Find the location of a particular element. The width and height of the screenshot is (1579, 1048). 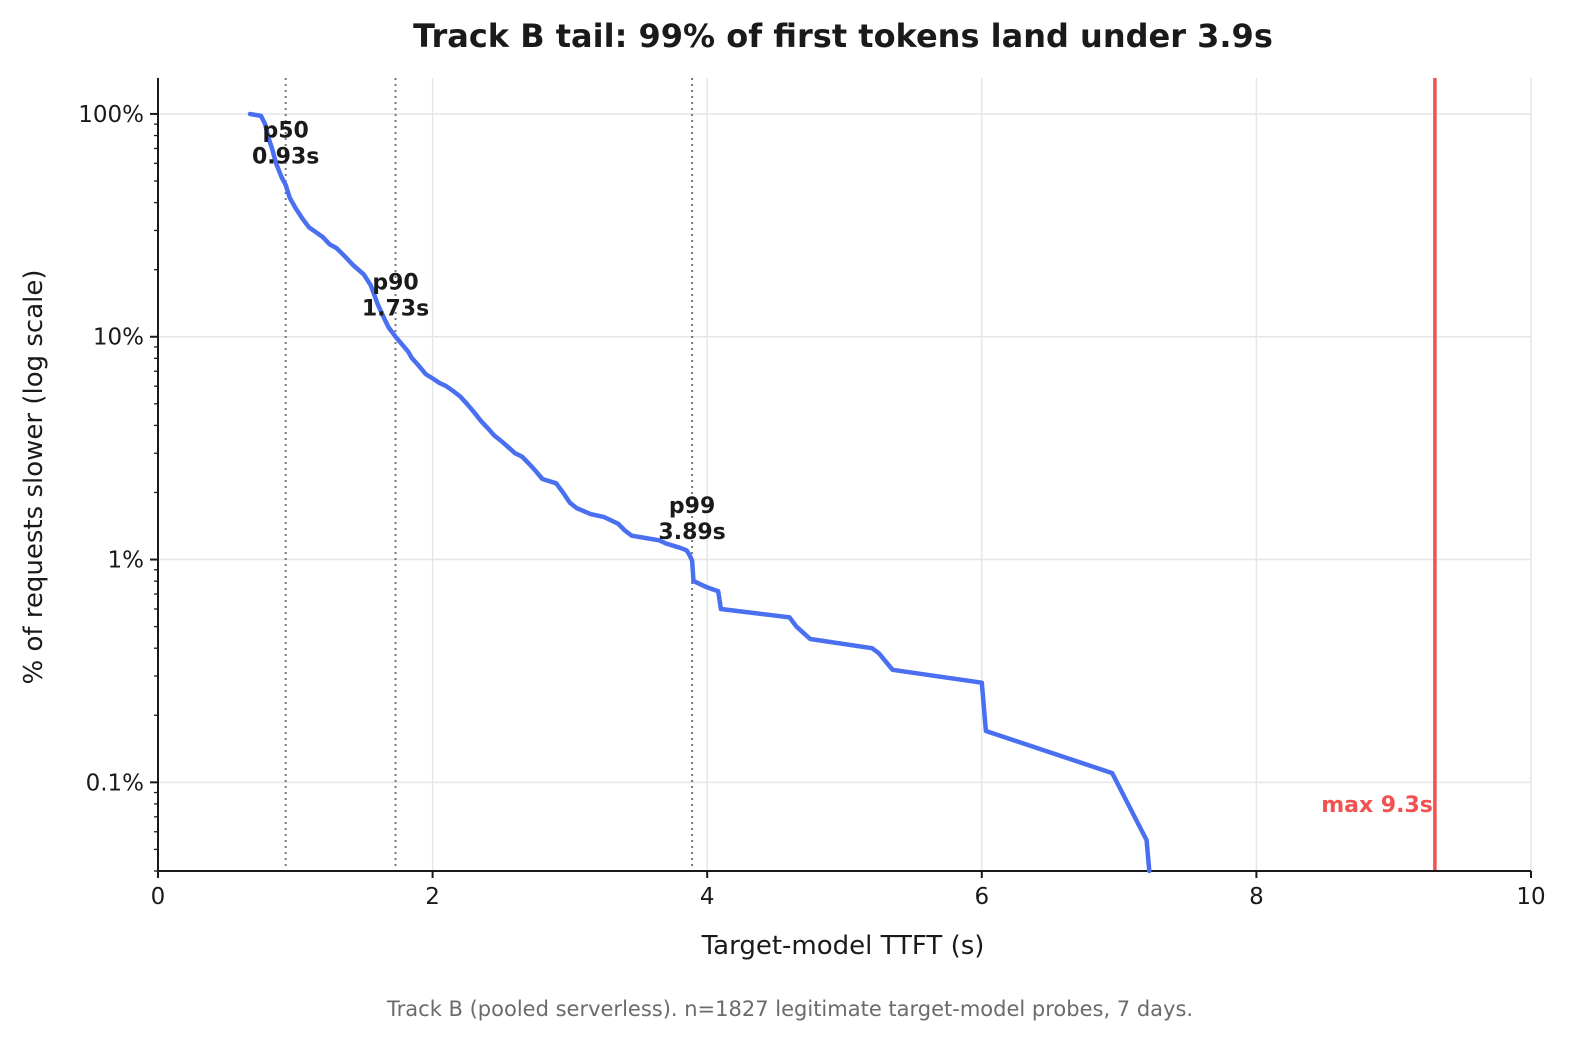

x-tick-label: 4 is located at coordinates (707, 897).